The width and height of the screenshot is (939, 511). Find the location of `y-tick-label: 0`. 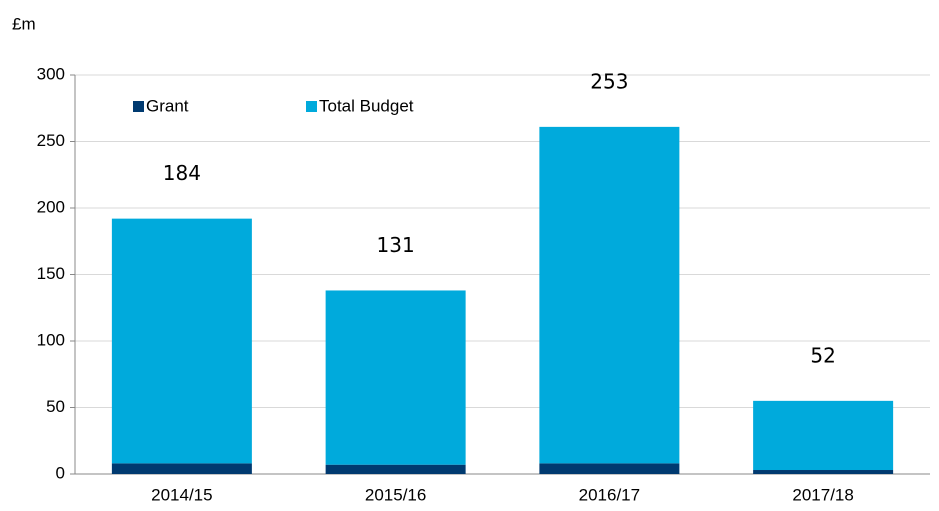

y-tick-label: 0 is located at coordinates (60, 472).